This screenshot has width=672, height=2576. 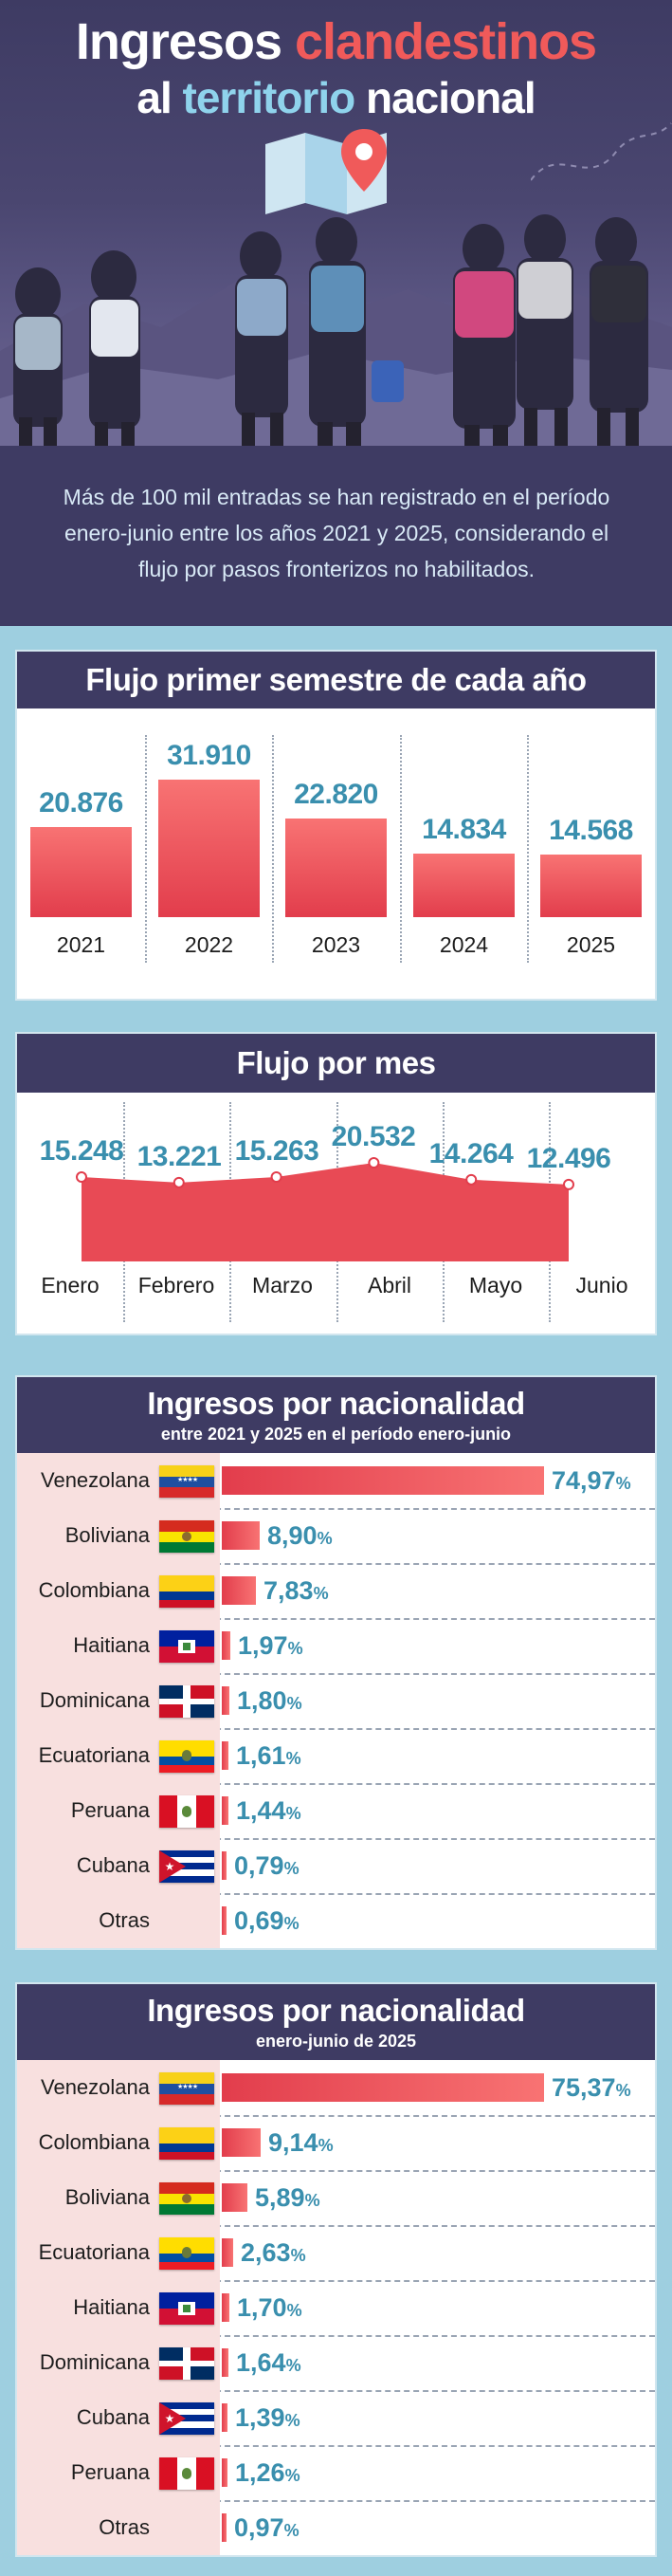 What do you see at coordinates (330, 341) in the screenshot?
I see `migrants-photo` at bounding box center [330, 341].